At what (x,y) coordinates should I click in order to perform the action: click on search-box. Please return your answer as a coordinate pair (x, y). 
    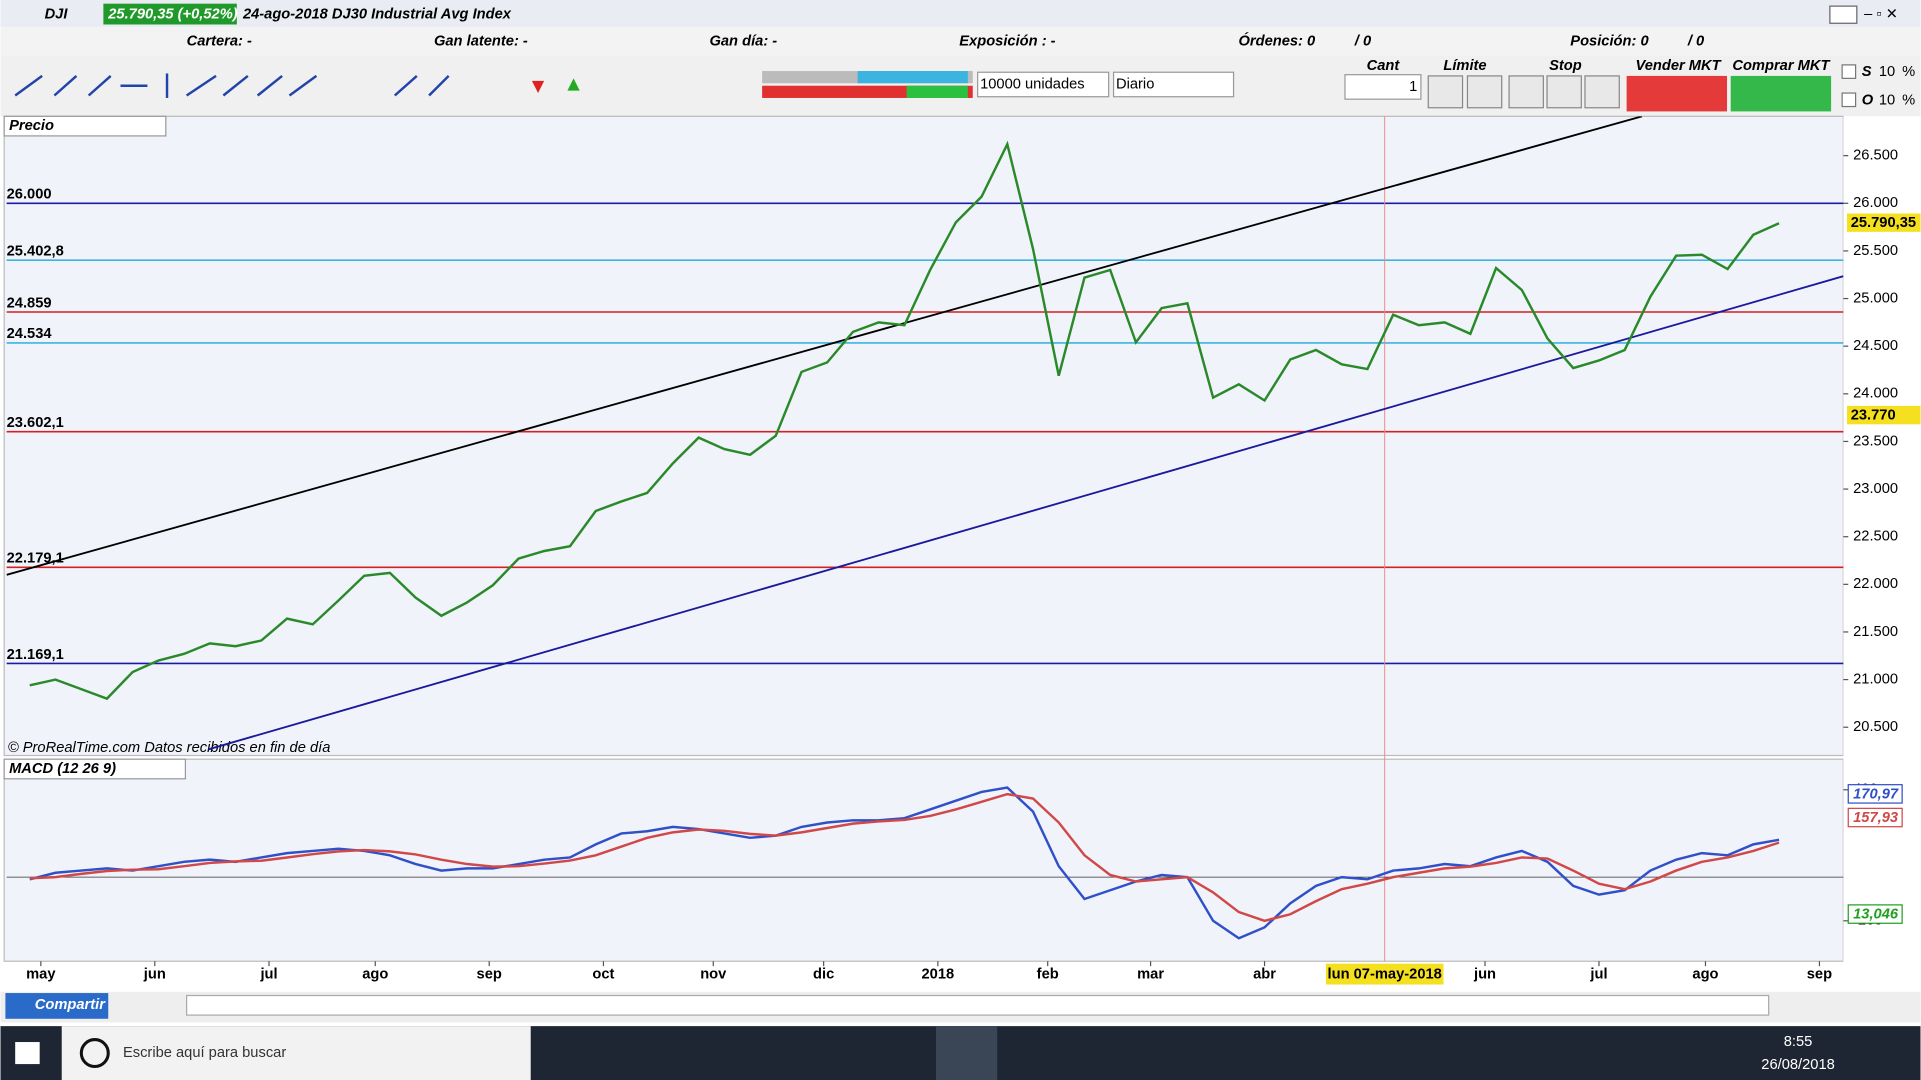
    Looking at the image, I should click on (296, 1053).